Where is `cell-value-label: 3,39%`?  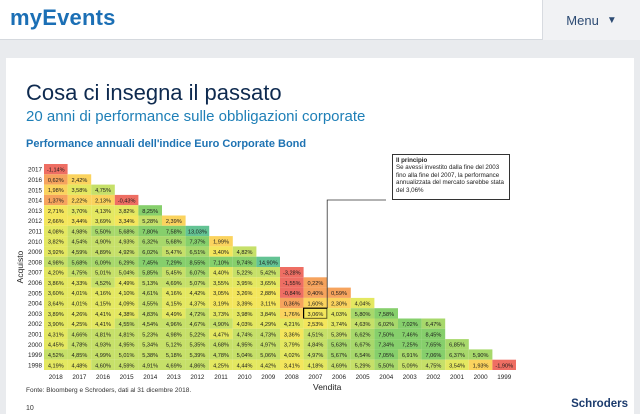 cell-value-label: 3,39% is located at coordinates (245, 305).